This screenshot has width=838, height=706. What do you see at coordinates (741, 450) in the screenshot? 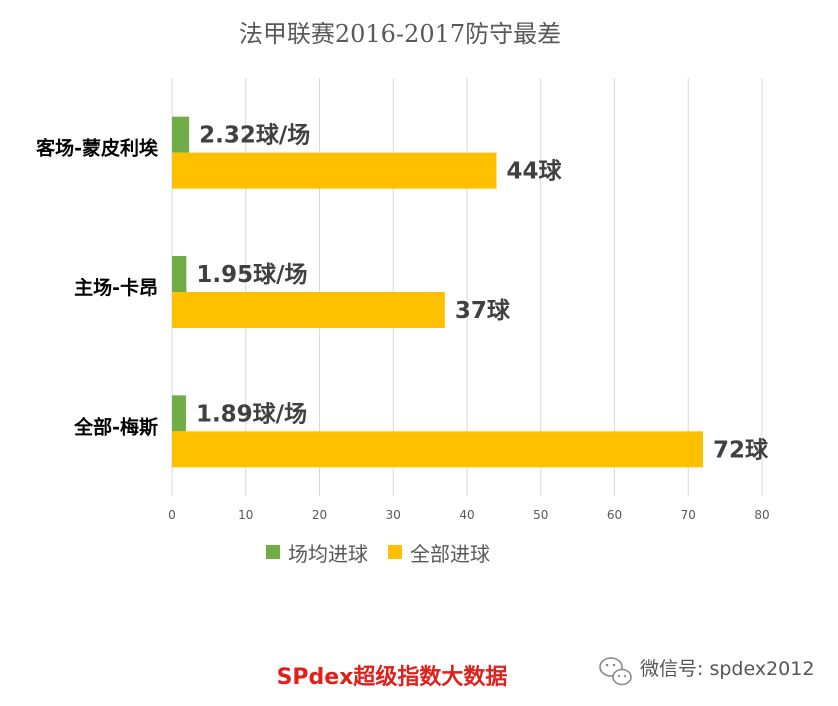
I see `data-label: 72球` at bounding box center [741, 450].